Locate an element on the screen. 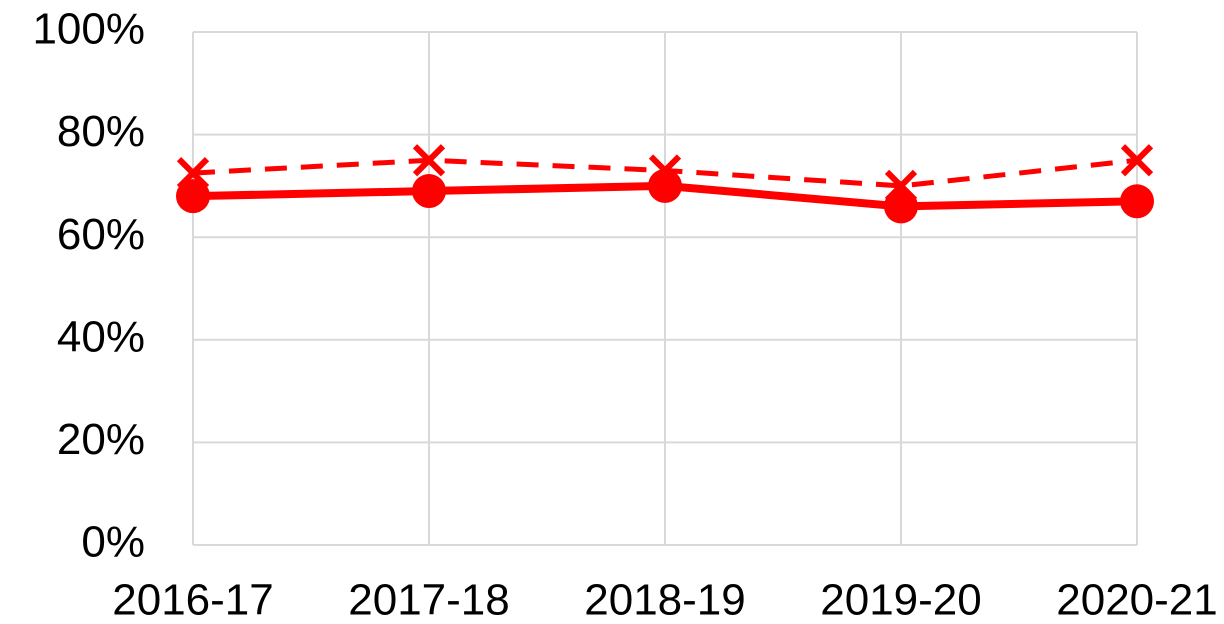 Image resolution: width=1224 pixels, height=624 pixels. y-tick-label: 80% is located at coordinates (101, 131).